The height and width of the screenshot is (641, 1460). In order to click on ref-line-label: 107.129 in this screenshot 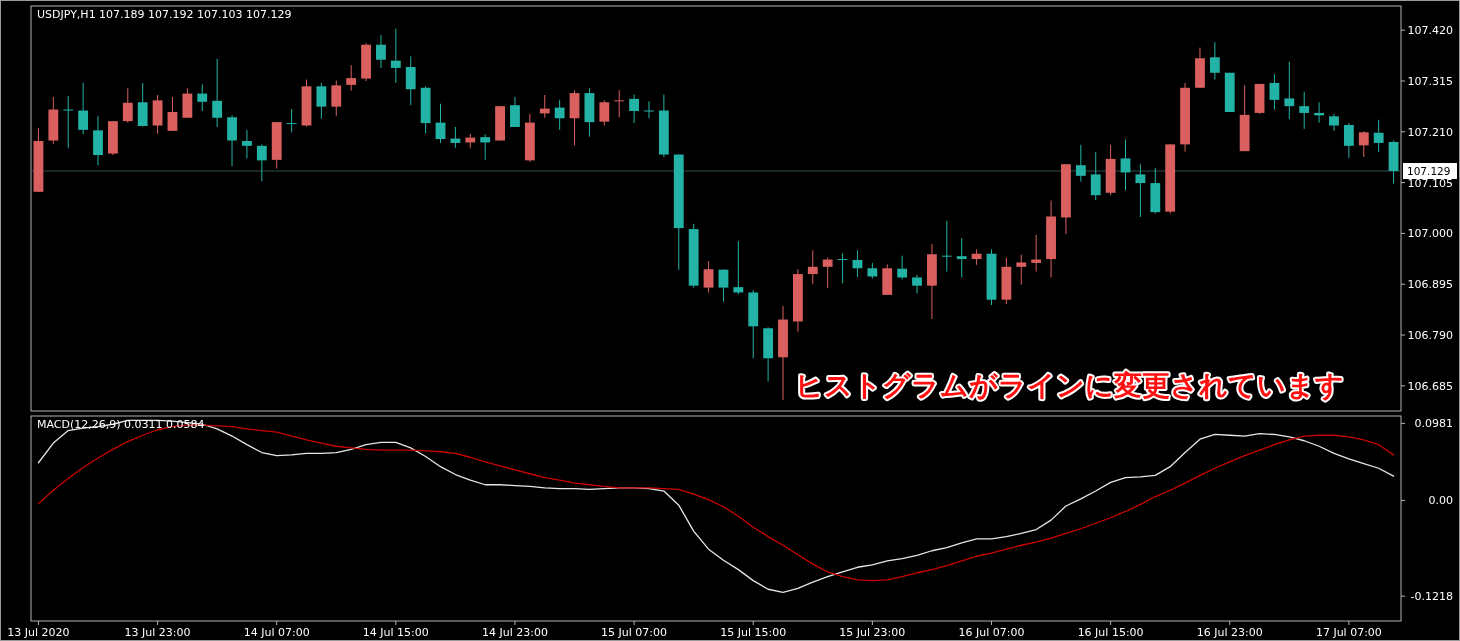, I will do `click(1429, 171)`.